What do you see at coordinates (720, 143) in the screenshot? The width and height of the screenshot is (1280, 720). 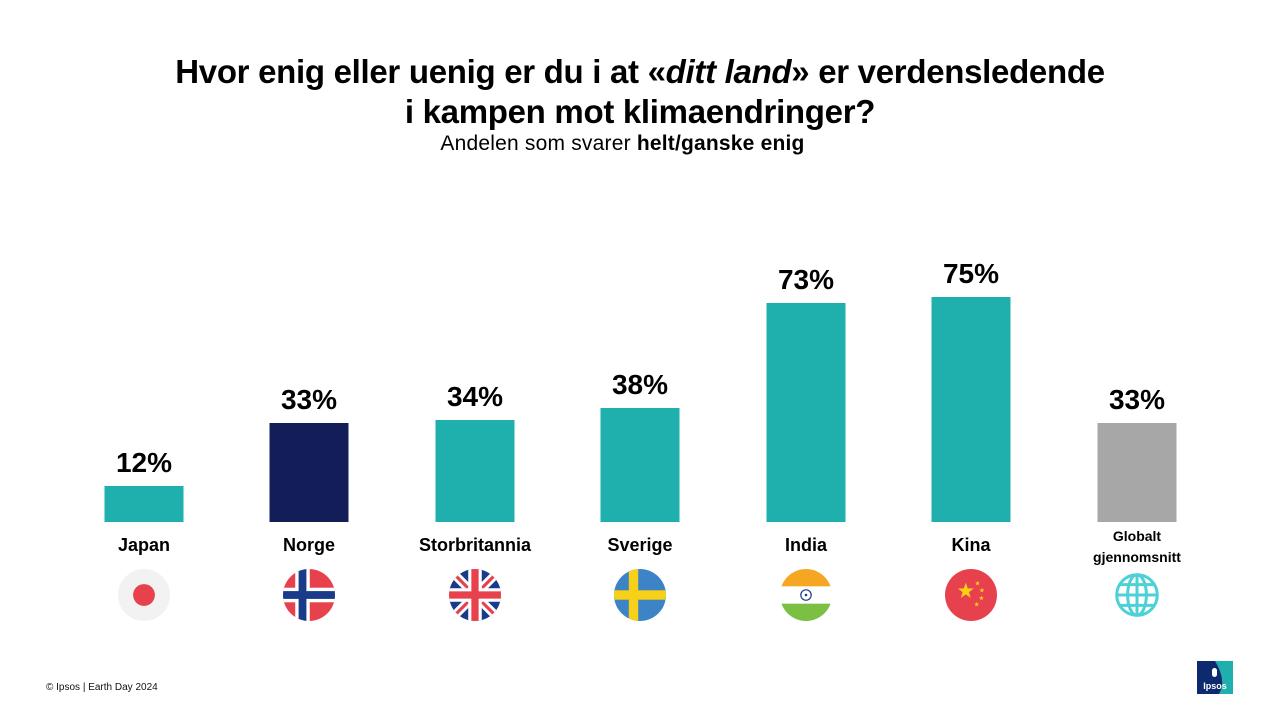 I see `subtitle-bold: helt/ganske enig` at bounding box center [720, 143].